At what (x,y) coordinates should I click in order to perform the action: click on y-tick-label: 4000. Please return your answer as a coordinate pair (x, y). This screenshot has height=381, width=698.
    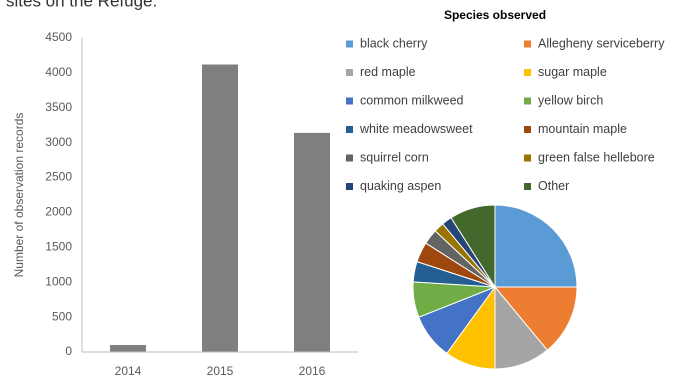
    Looking at the image, I should click on (58, 72).